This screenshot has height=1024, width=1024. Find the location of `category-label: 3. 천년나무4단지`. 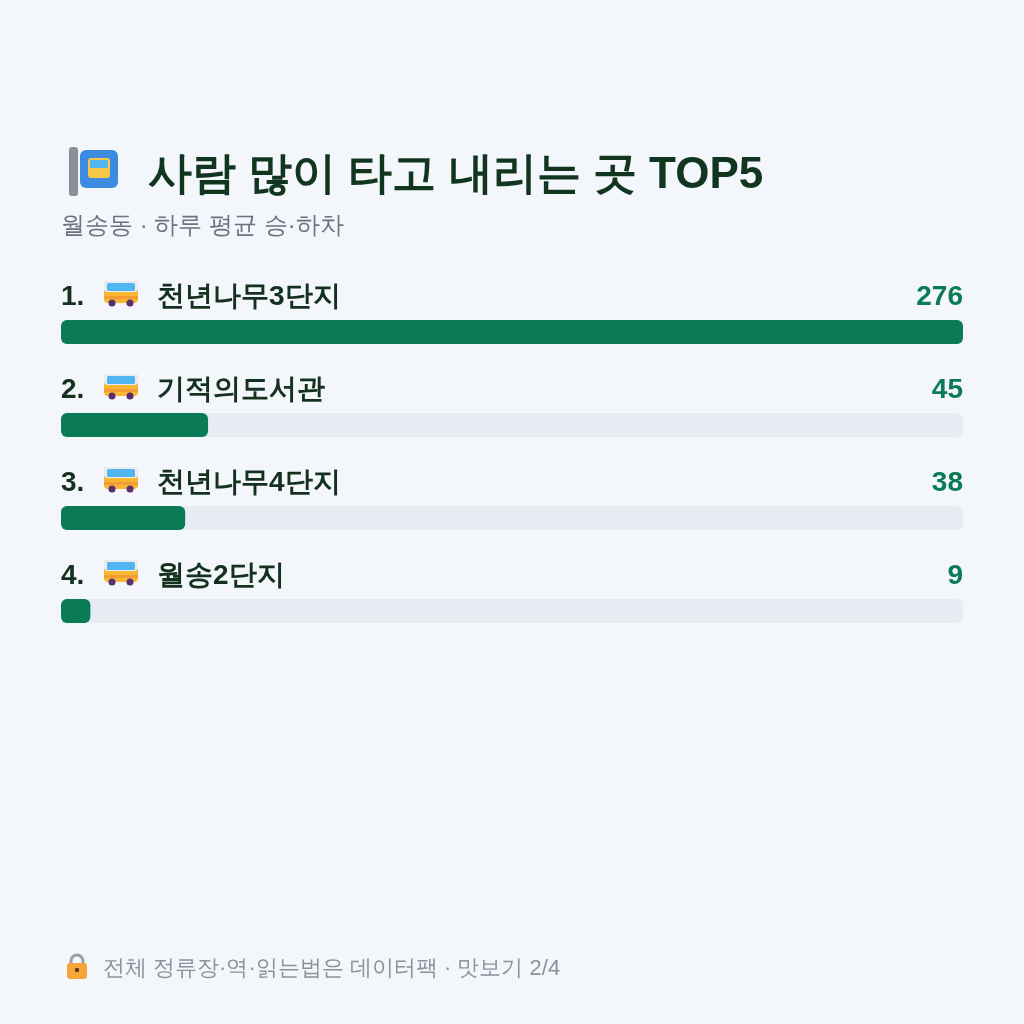

category-label: 3. 천년나무4단지 is located at coordinates (201, 481).